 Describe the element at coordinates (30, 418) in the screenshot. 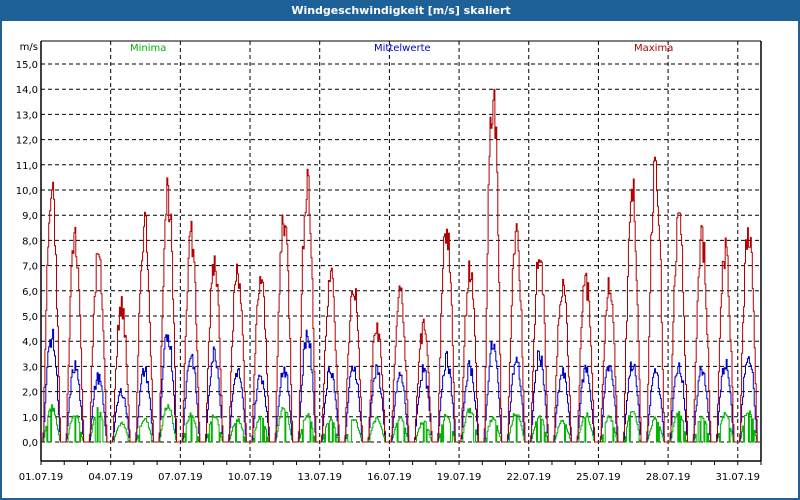

I see `y-tick-label: 1,0` at that location.